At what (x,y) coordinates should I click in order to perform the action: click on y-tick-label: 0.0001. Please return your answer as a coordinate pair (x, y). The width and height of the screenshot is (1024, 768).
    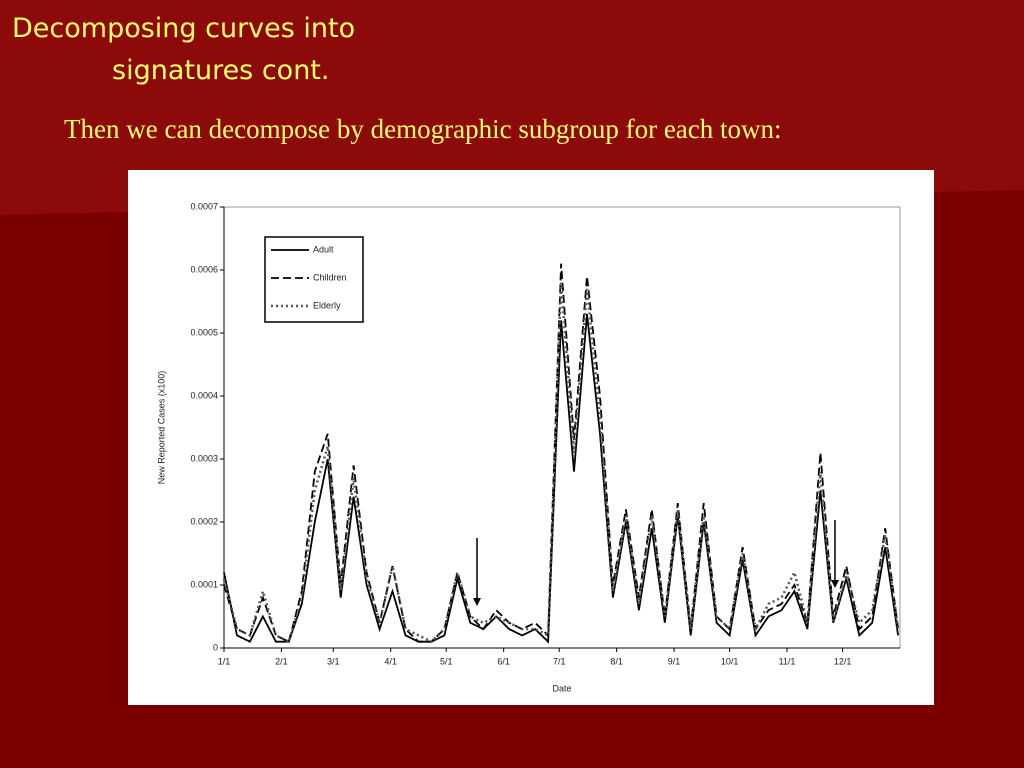
    Looking at the image, I should click on (204, 584).